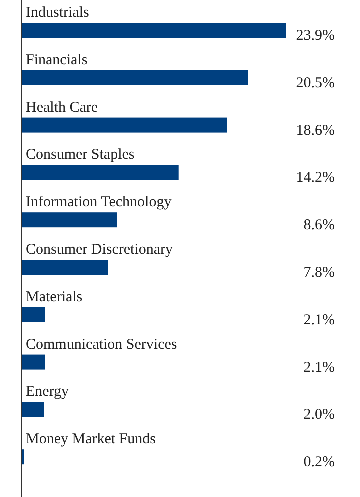 The height and width of the screenshot is (497, 360). I want to click on y-tick-label: Financials, so click(57, 60).